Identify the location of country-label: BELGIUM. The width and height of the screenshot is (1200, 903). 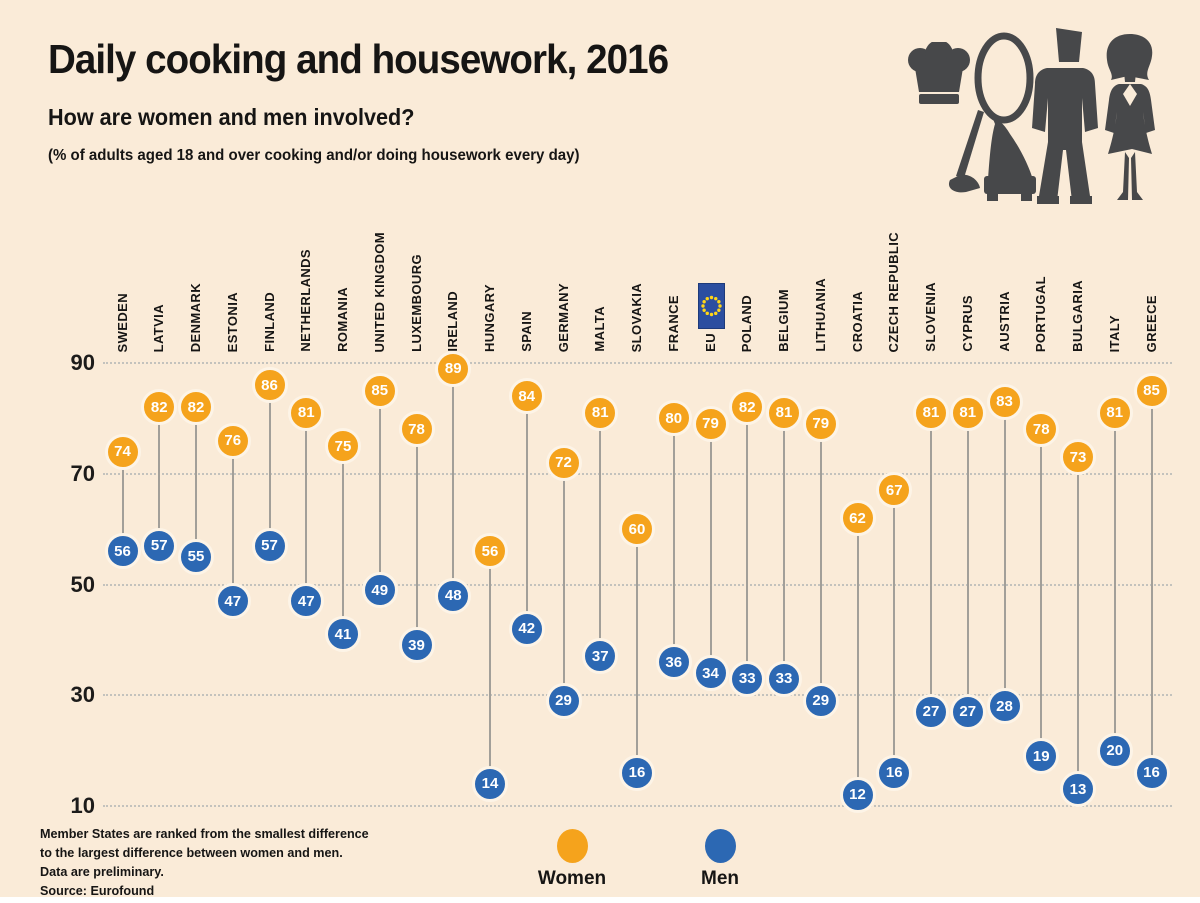
(783, 320).